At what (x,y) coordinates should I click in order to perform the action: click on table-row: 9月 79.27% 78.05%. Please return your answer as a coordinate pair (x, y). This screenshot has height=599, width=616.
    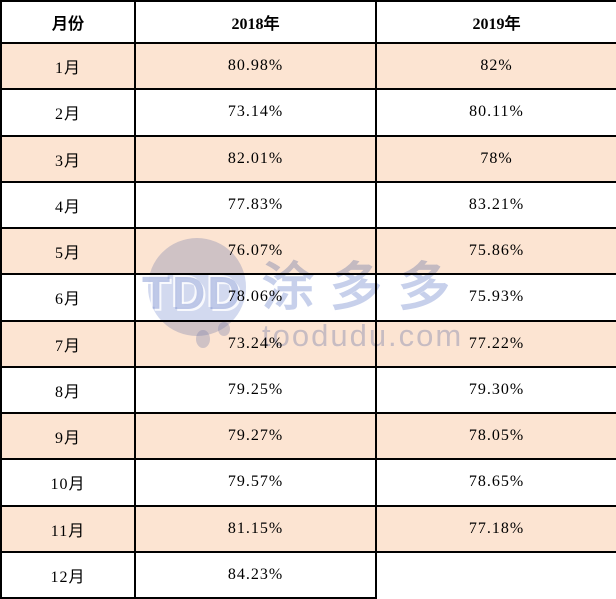
    Looking at the image, I should click on (308, 436).